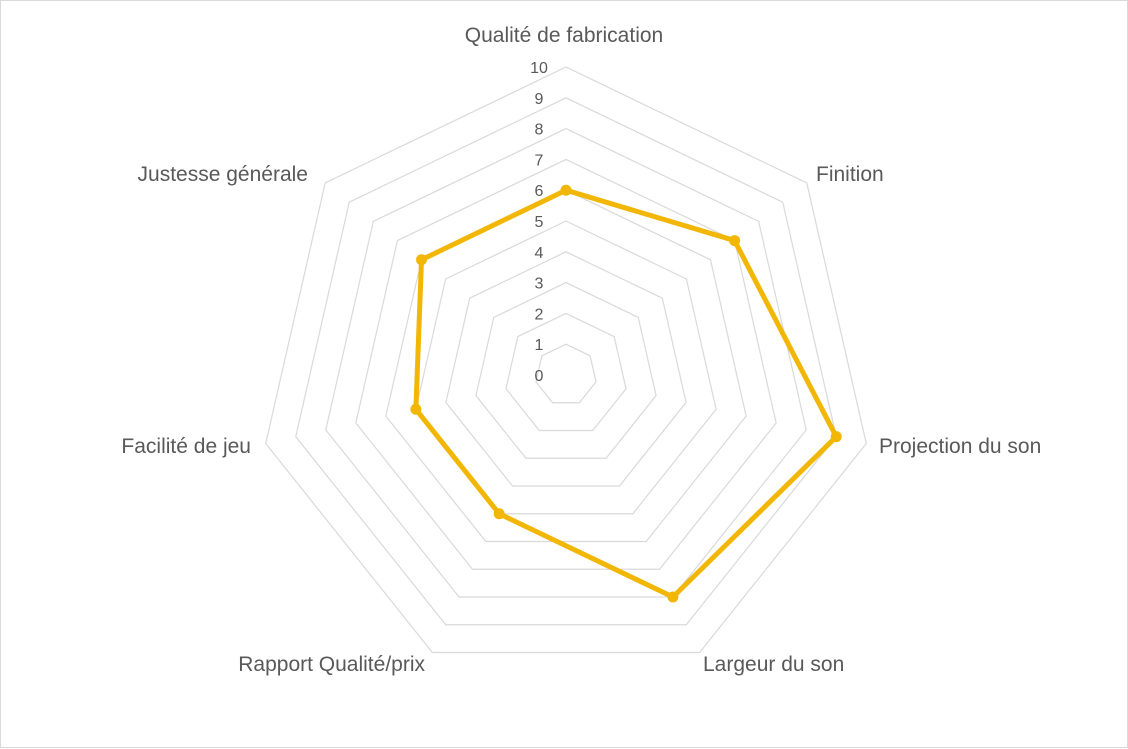  I want to click on category-label: Largeur du son, so click(773, 664).